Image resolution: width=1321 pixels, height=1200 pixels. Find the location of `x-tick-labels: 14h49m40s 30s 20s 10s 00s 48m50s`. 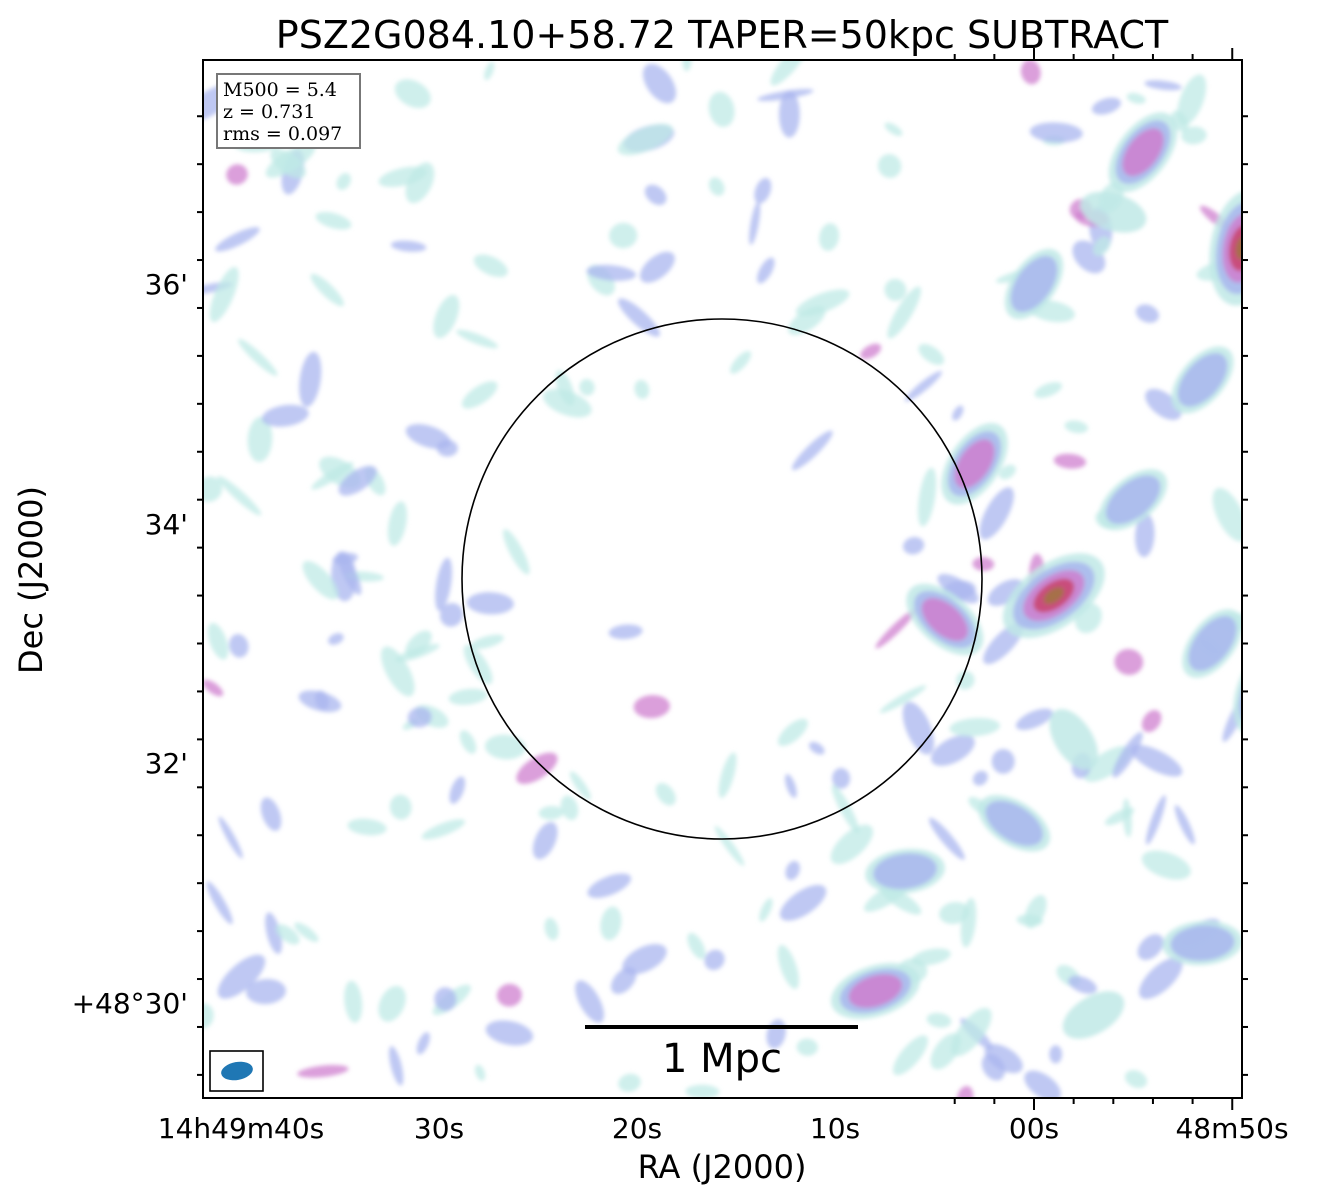

x-tick-labels: 14h49m40s 30s 20s 10s 00s 48m50s is located at coordinates (723, 1128).